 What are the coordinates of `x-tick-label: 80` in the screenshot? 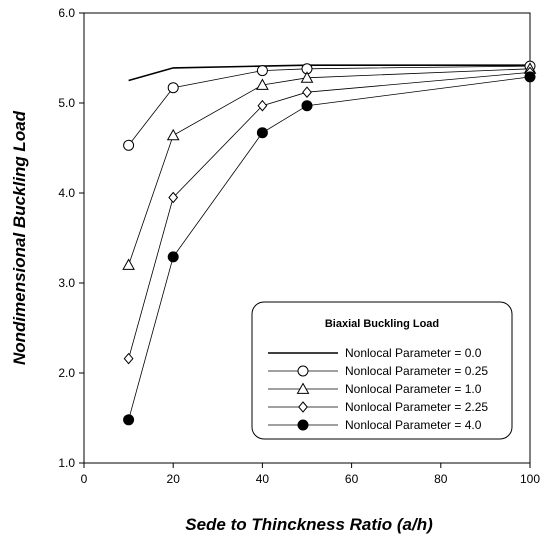 It's located at (441, 479).